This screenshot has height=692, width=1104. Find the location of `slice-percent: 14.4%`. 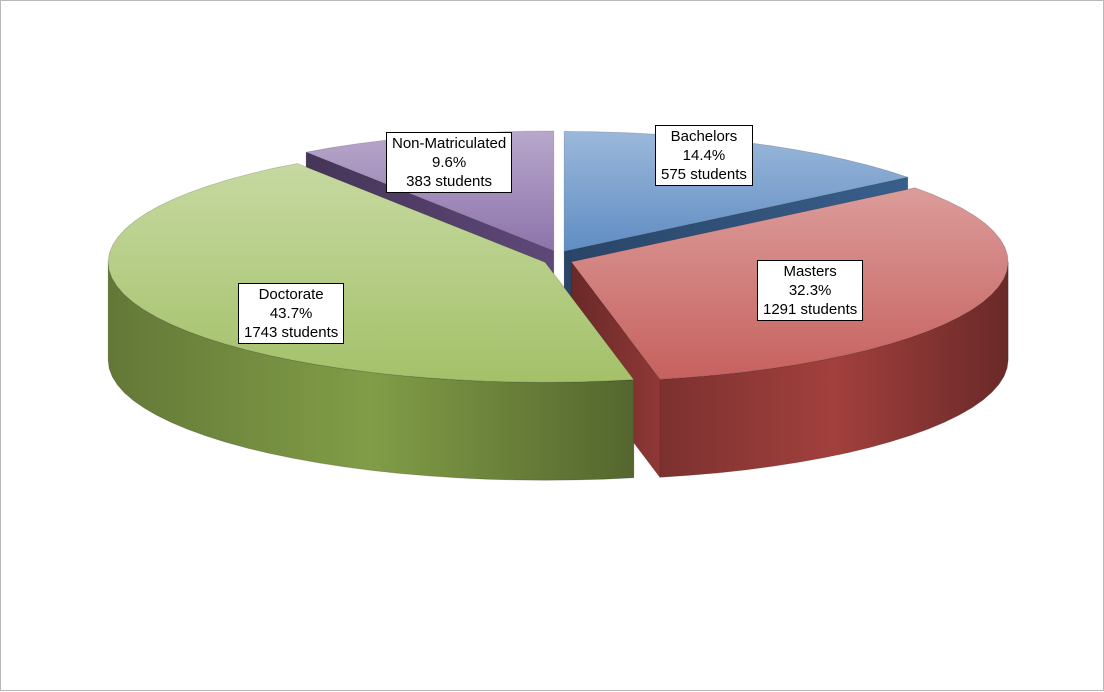

slice-percent: 14.4% is located at coordinates (704, 155).